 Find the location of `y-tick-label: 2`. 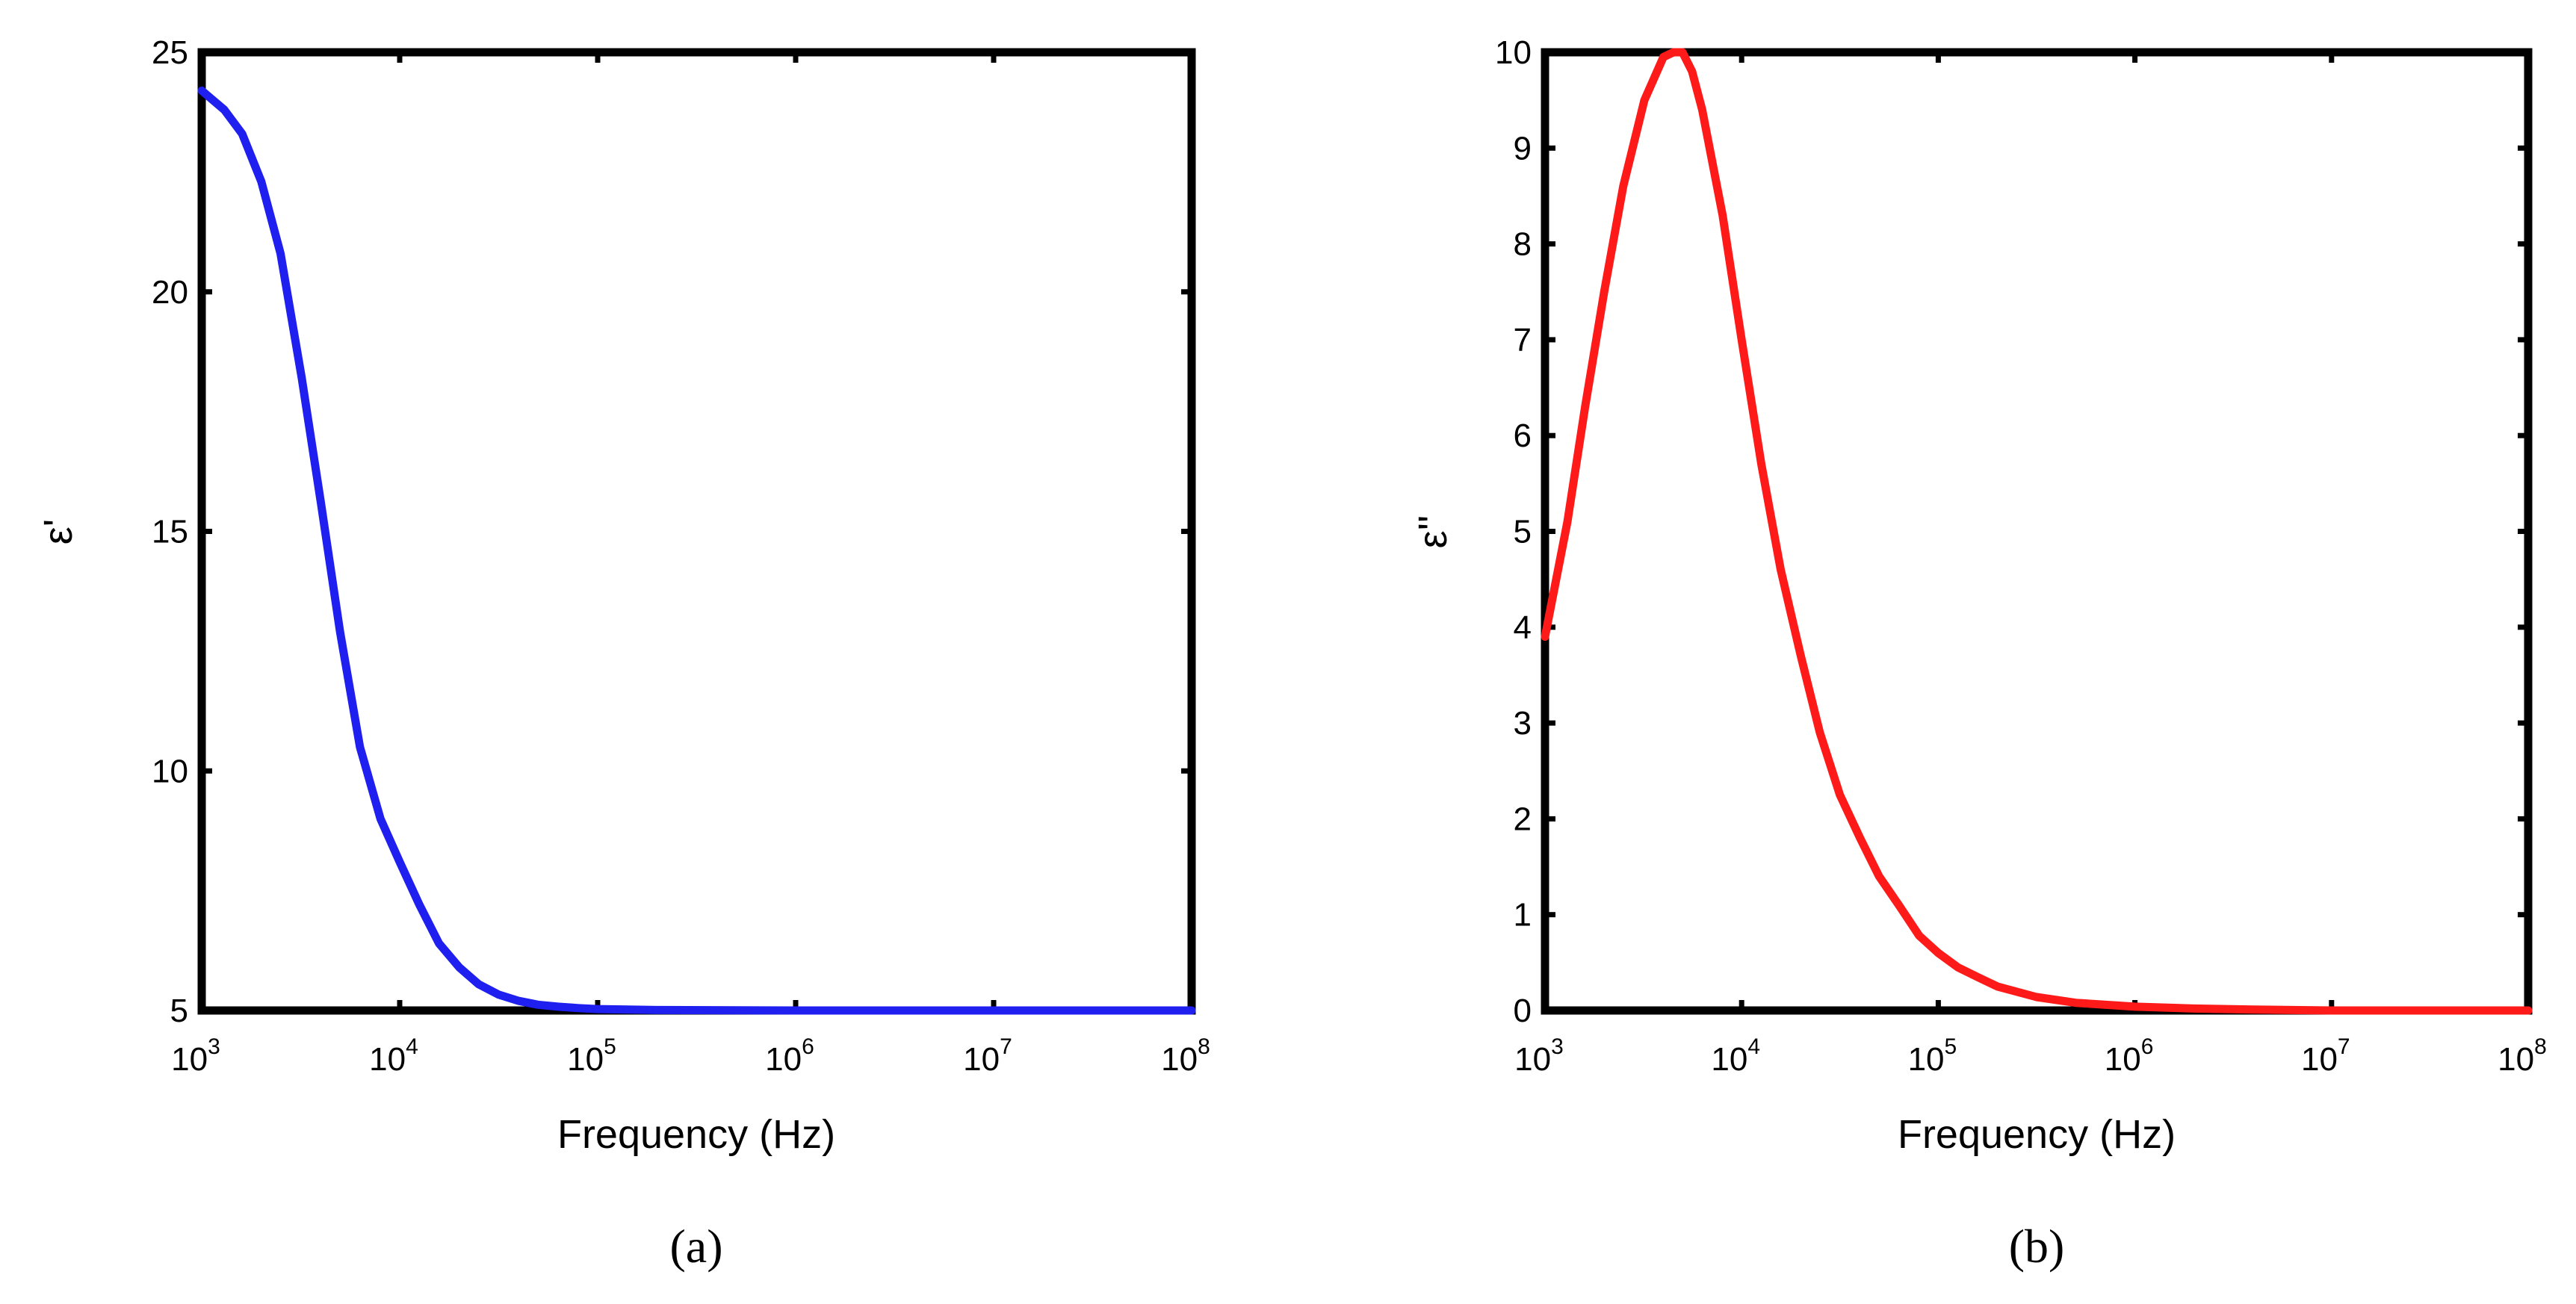

y-tick-label: 2 is located at coordinates (1523, 819).